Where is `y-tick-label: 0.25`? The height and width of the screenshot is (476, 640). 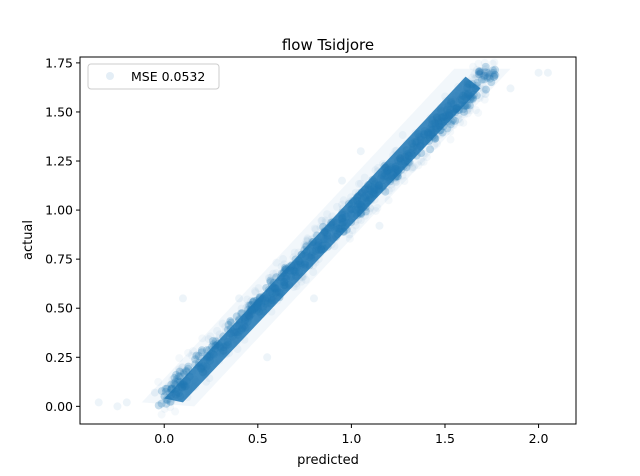
y-tick-label: 0.25 is located at coordinates (59, 357).